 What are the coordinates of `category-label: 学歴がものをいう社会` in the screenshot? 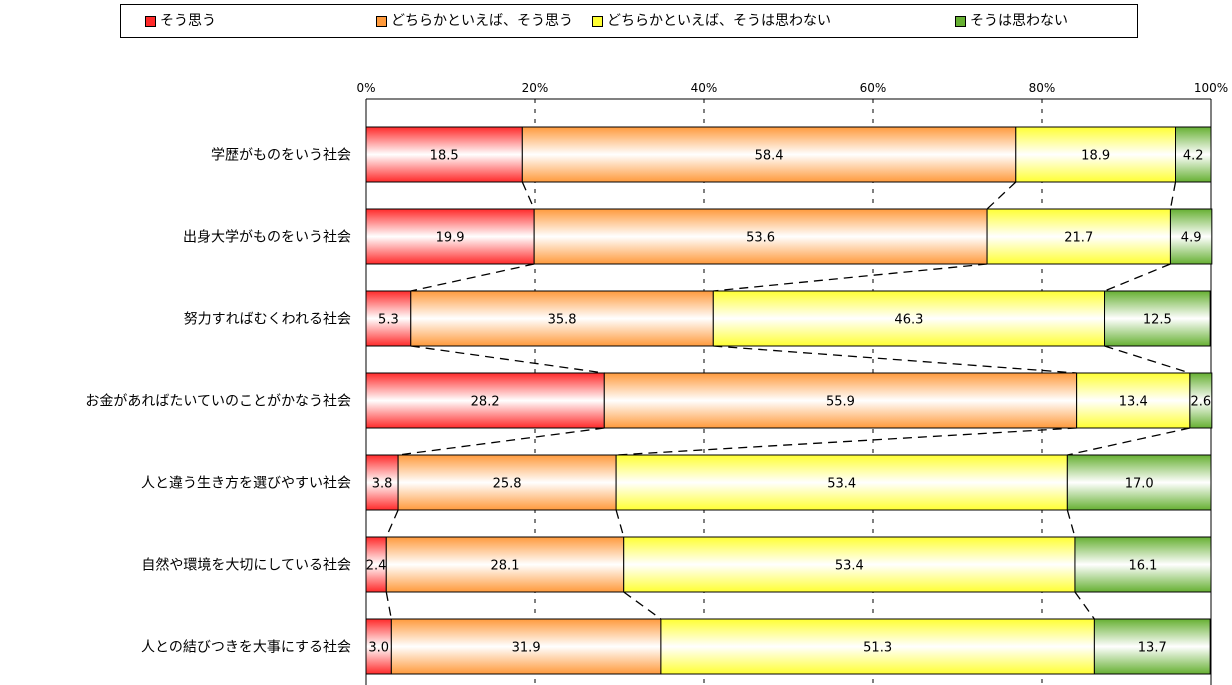 It's located at (281, 156).